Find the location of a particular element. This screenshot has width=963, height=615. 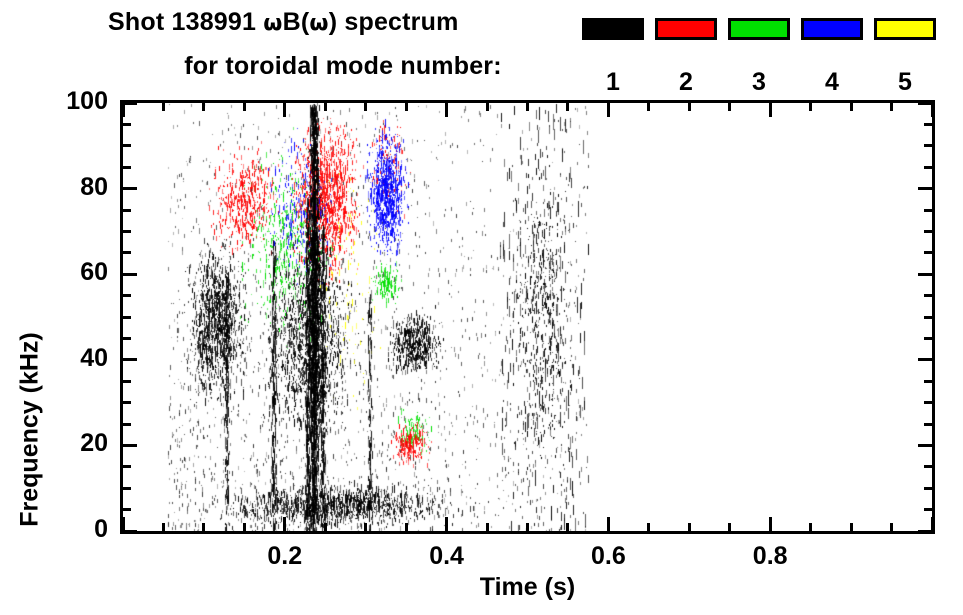

y-tick-label: 60 is located at coordinates (94, 272).